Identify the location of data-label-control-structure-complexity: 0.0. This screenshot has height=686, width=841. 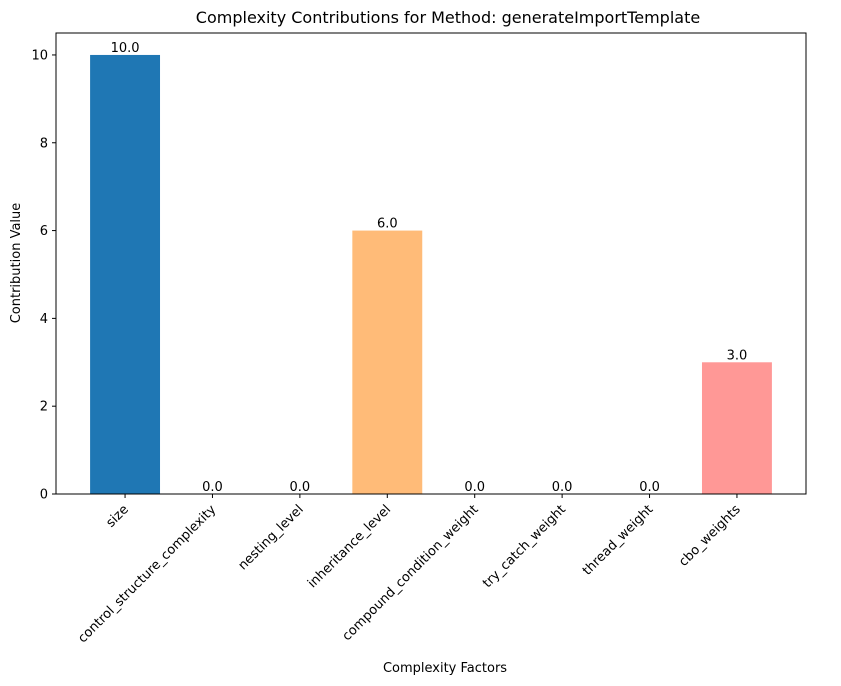
(212, 487).